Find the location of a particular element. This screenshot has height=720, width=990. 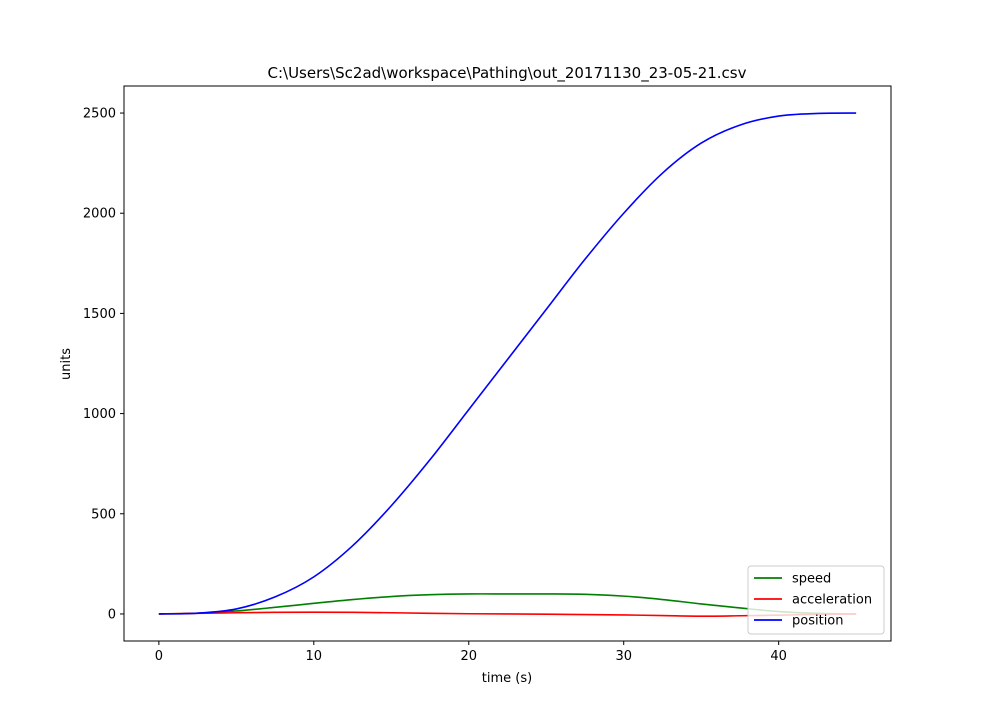

series-line-acceleration is located at coordinates (507, 614).